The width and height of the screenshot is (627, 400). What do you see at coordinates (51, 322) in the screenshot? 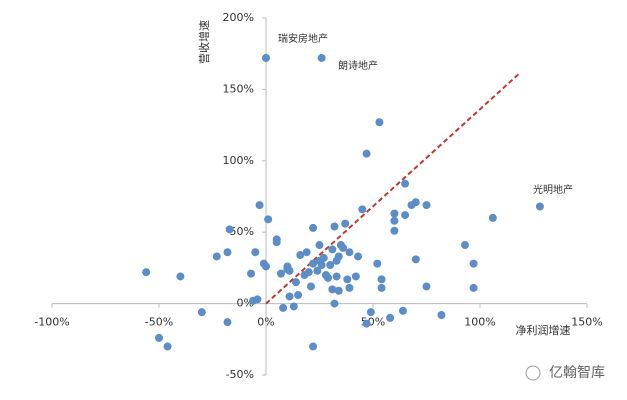
I see `x-tick-label: -100%` at bounding box center [51, 322].